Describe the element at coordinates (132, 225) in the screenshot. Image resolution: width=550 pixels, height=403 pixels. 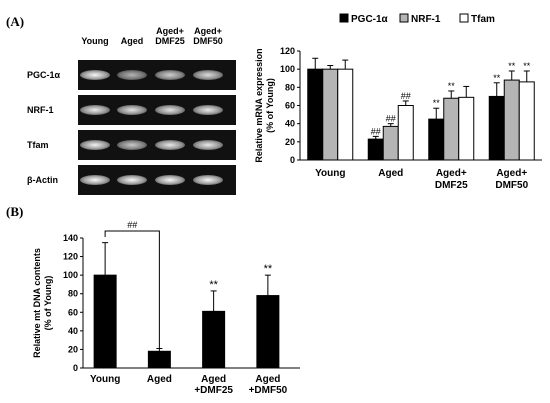
I see `bracket-label: ##` at that location.